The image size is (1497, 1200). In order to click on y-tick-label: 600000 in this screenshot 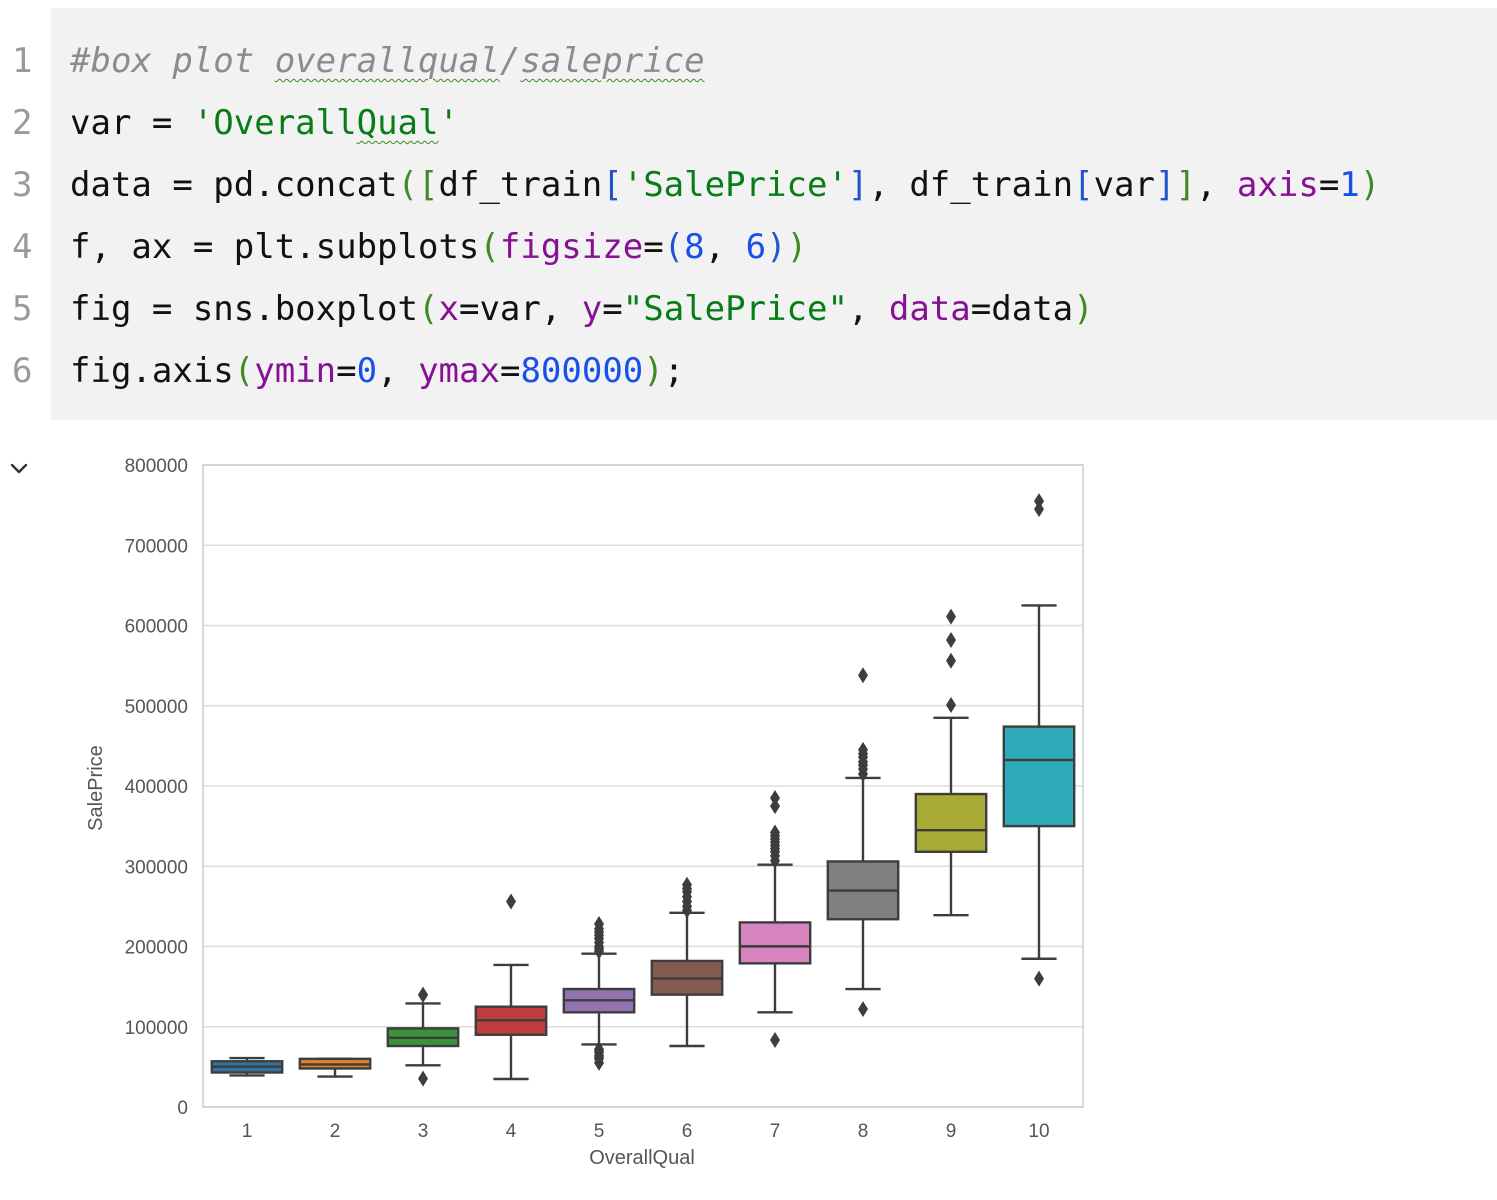, I will do `click(156, 627)`.